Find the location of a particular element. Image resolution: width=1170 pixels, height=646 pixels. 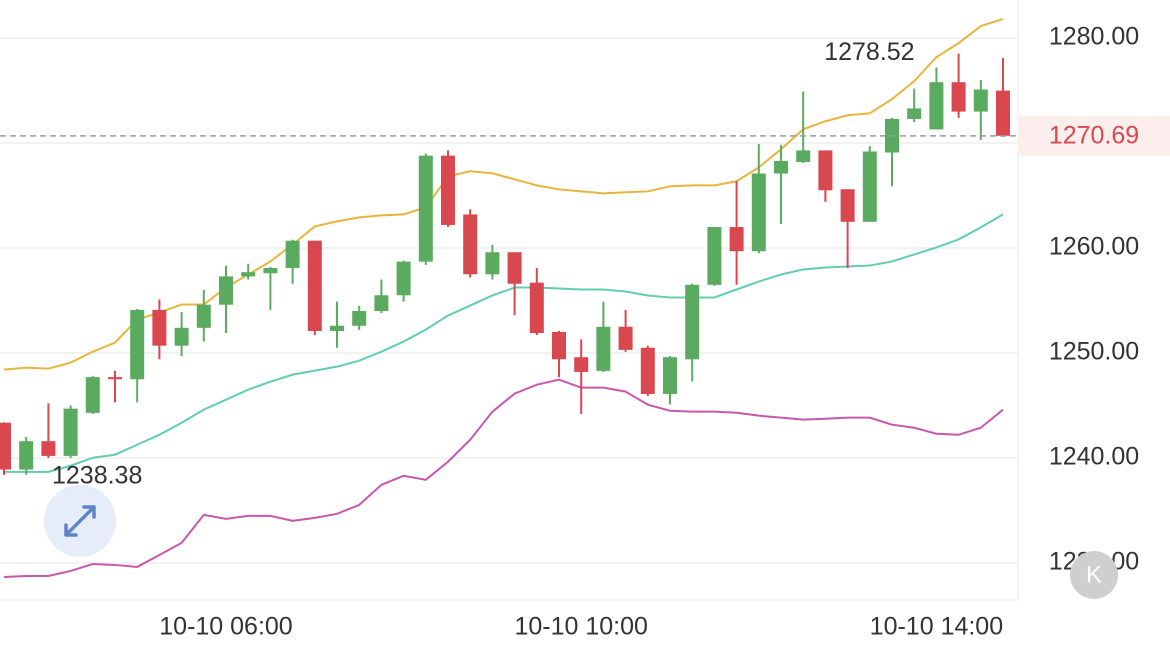

k-button is located at coordinates (1094, 575).